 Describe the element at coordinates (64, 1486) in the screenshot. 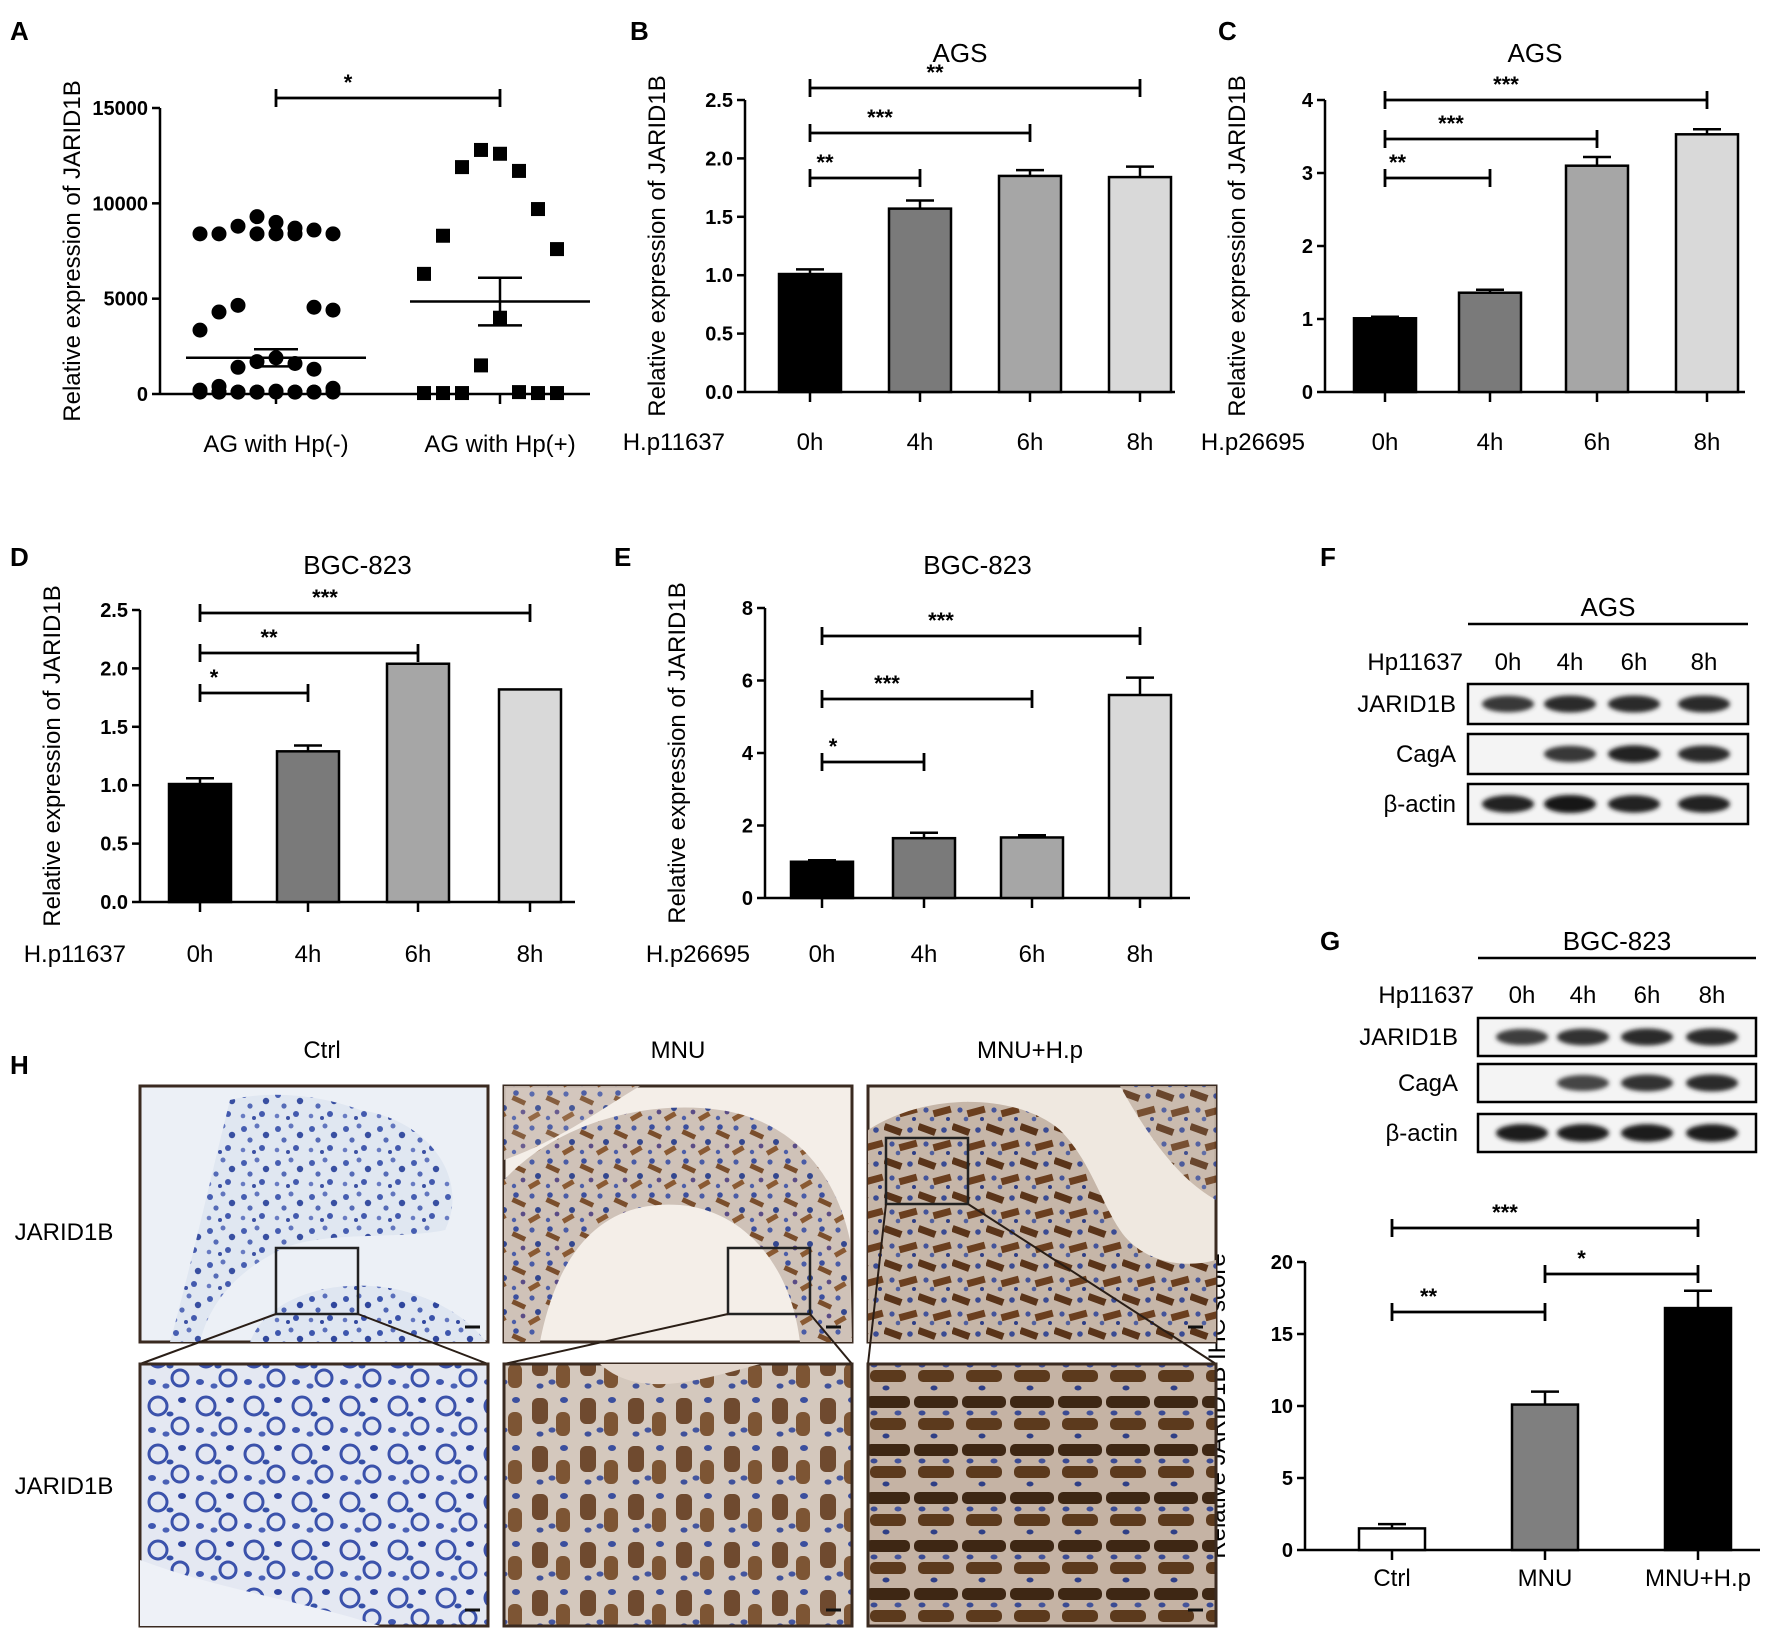

I see `ihc-row-label-high-mag: JARID1B` at that location.